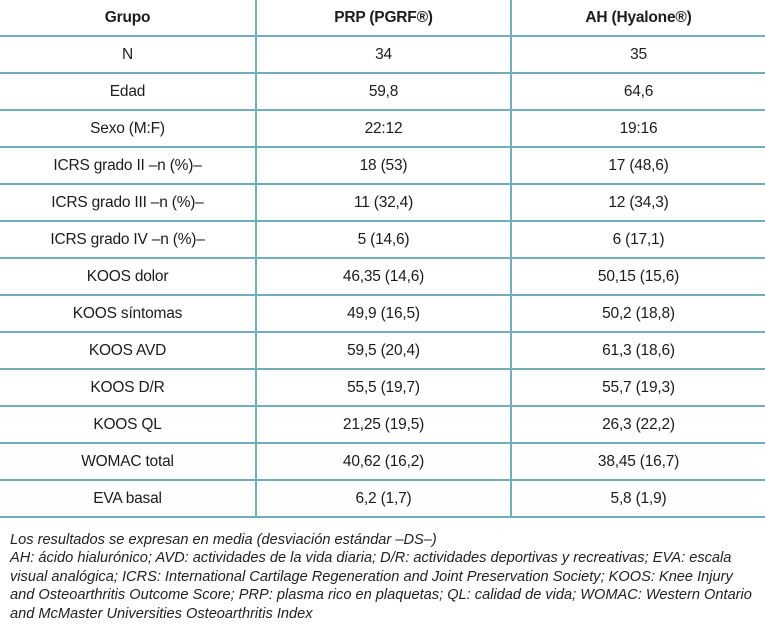 The image size is (765, 624). Describe the element at coordinates (127, 499) in the screenshot. I see `row-label: EVA basal` at that location.